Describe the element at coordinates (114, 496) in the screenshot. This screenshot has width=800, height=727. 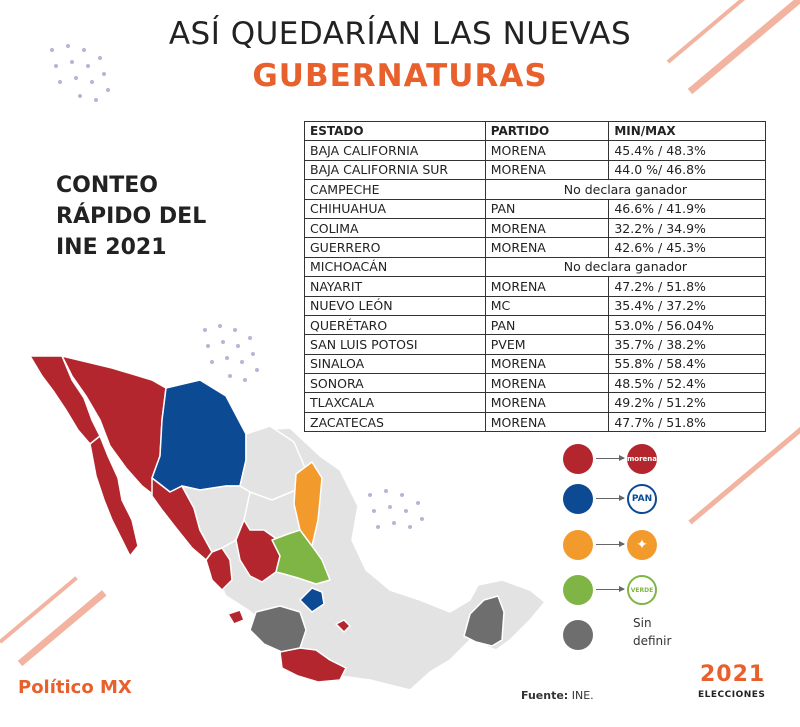
I see `map-region-baja-california-sur` at that location.